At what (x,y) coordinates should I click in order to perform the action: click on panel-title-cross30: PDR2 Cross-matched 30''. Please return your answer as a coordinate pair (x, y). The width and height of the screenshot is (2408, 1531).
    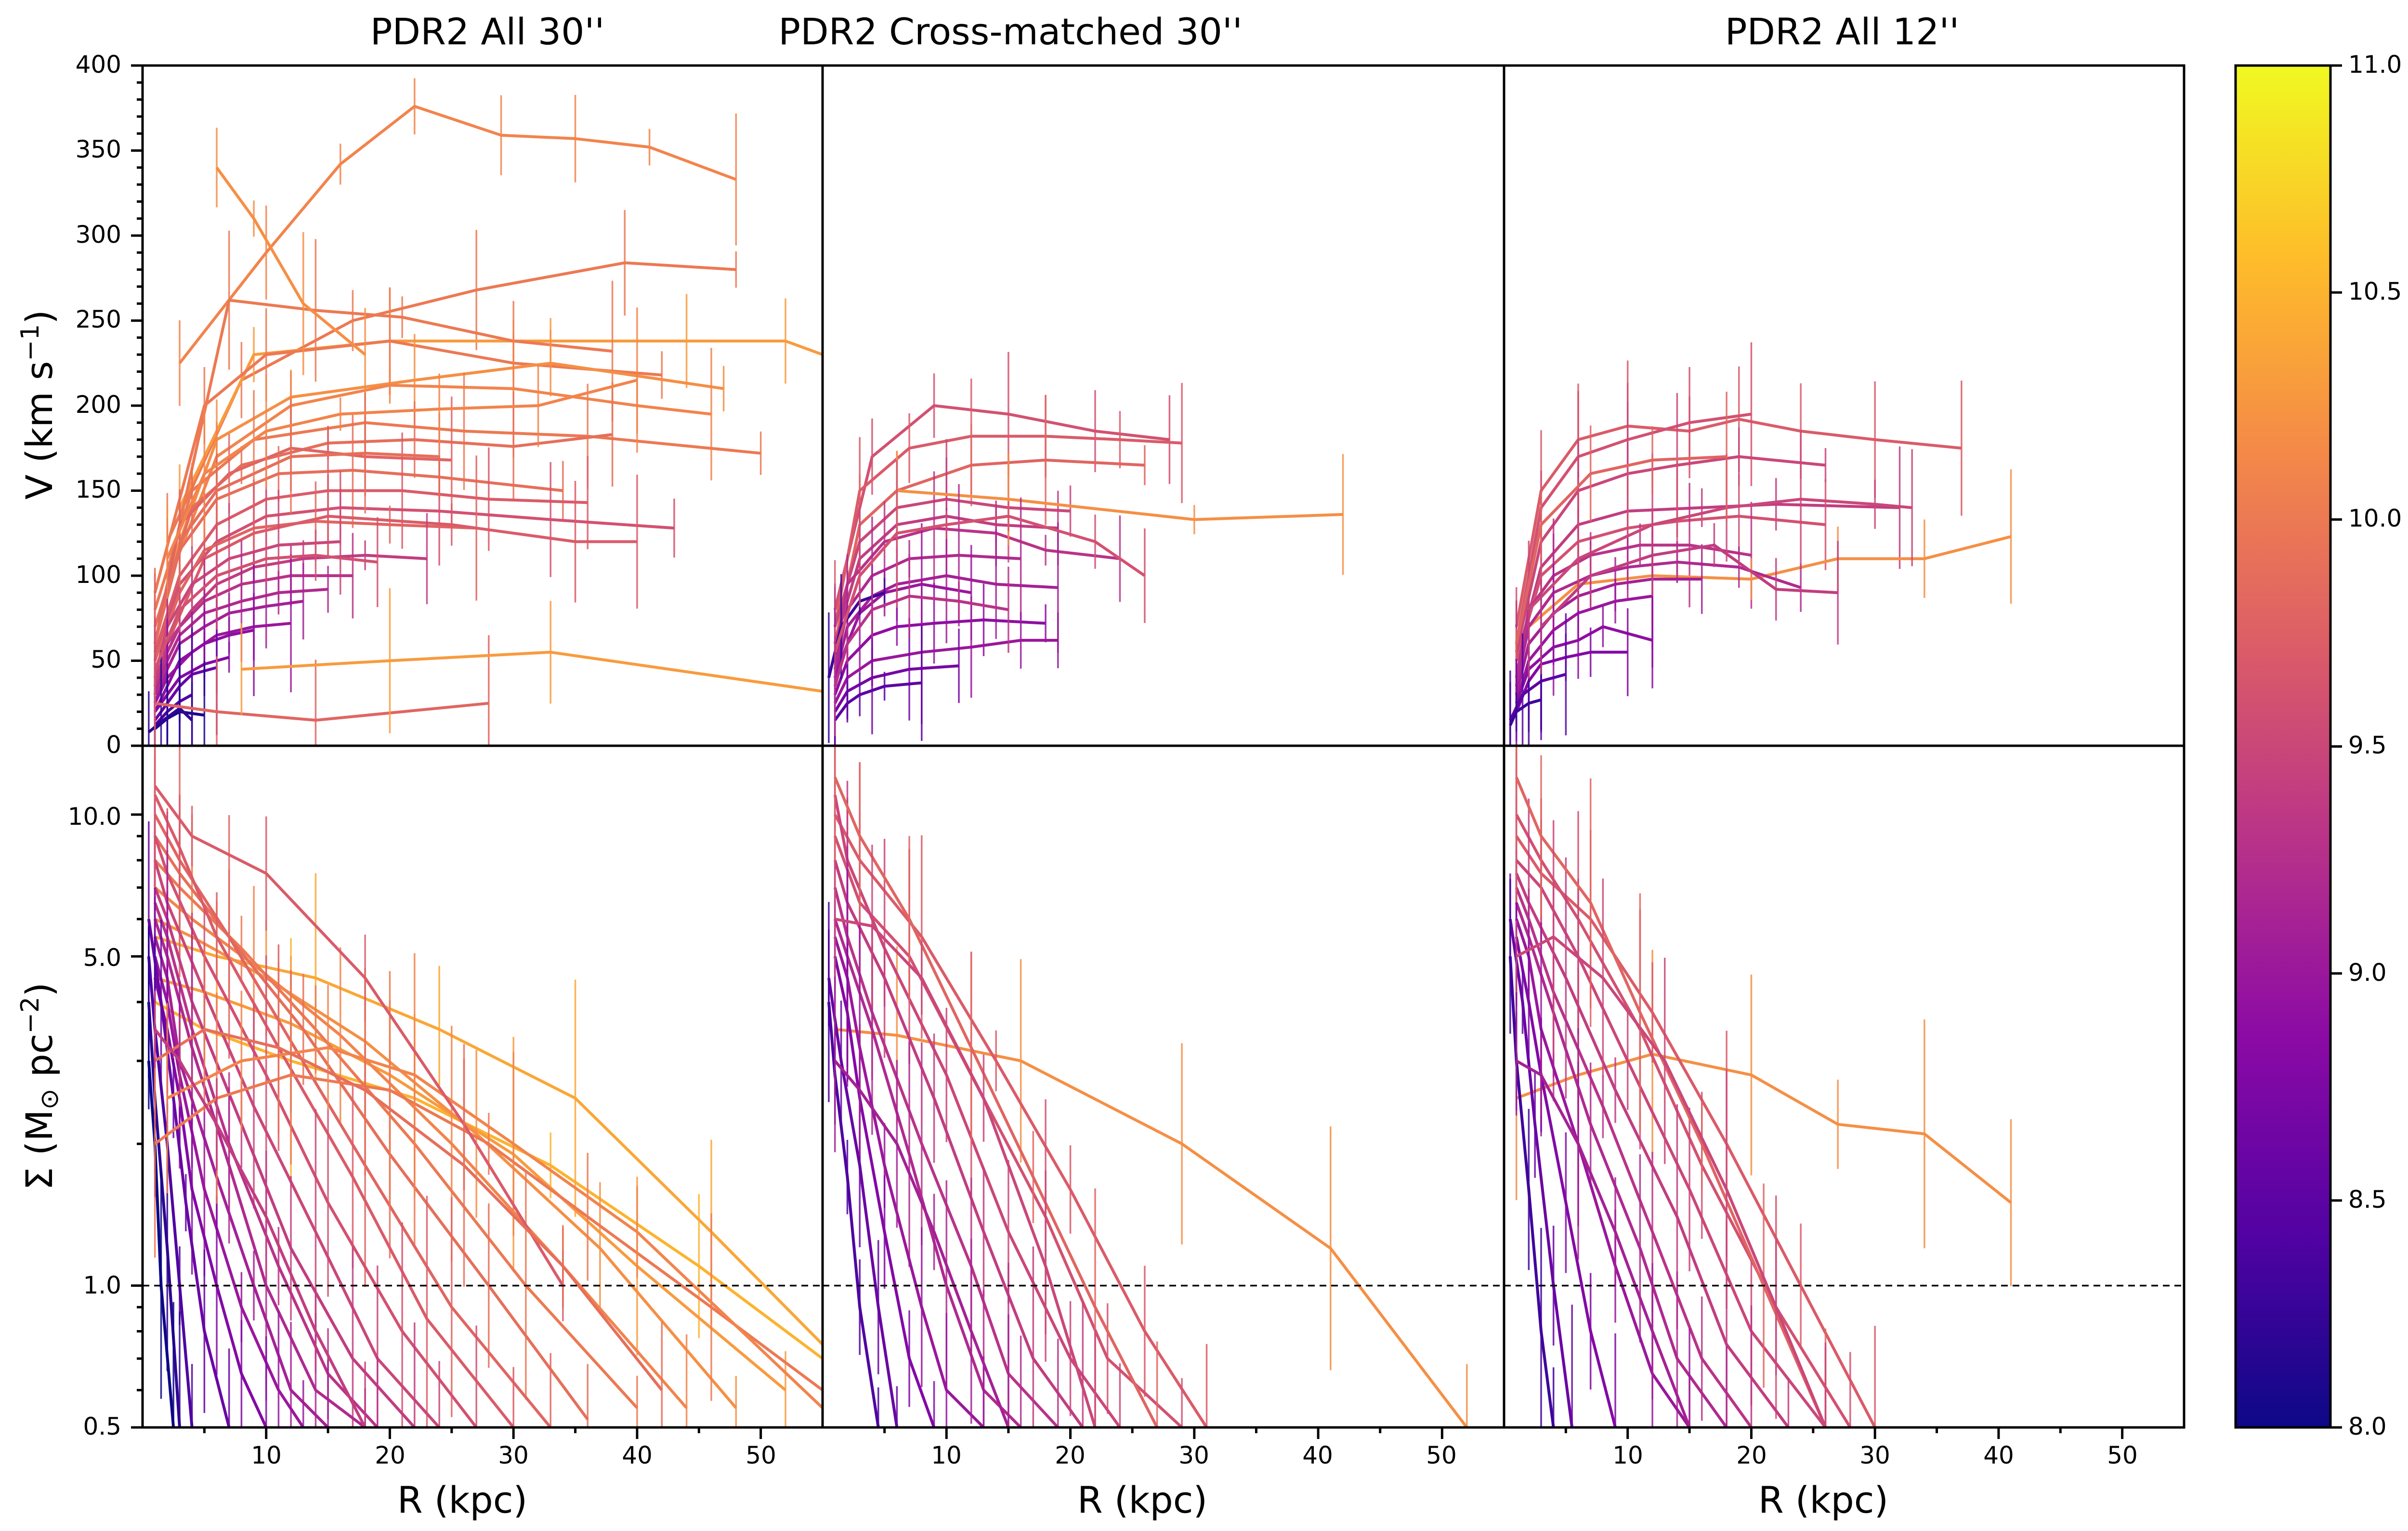
    Looking at the image, I should click on (1010, 32).